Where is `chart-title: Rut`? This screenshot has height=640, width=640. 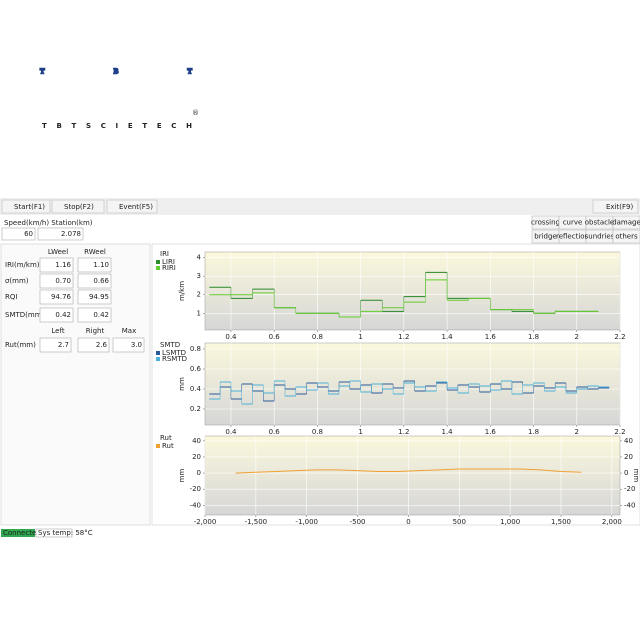 chart-title: Rut is located at coordinates (166, 438).